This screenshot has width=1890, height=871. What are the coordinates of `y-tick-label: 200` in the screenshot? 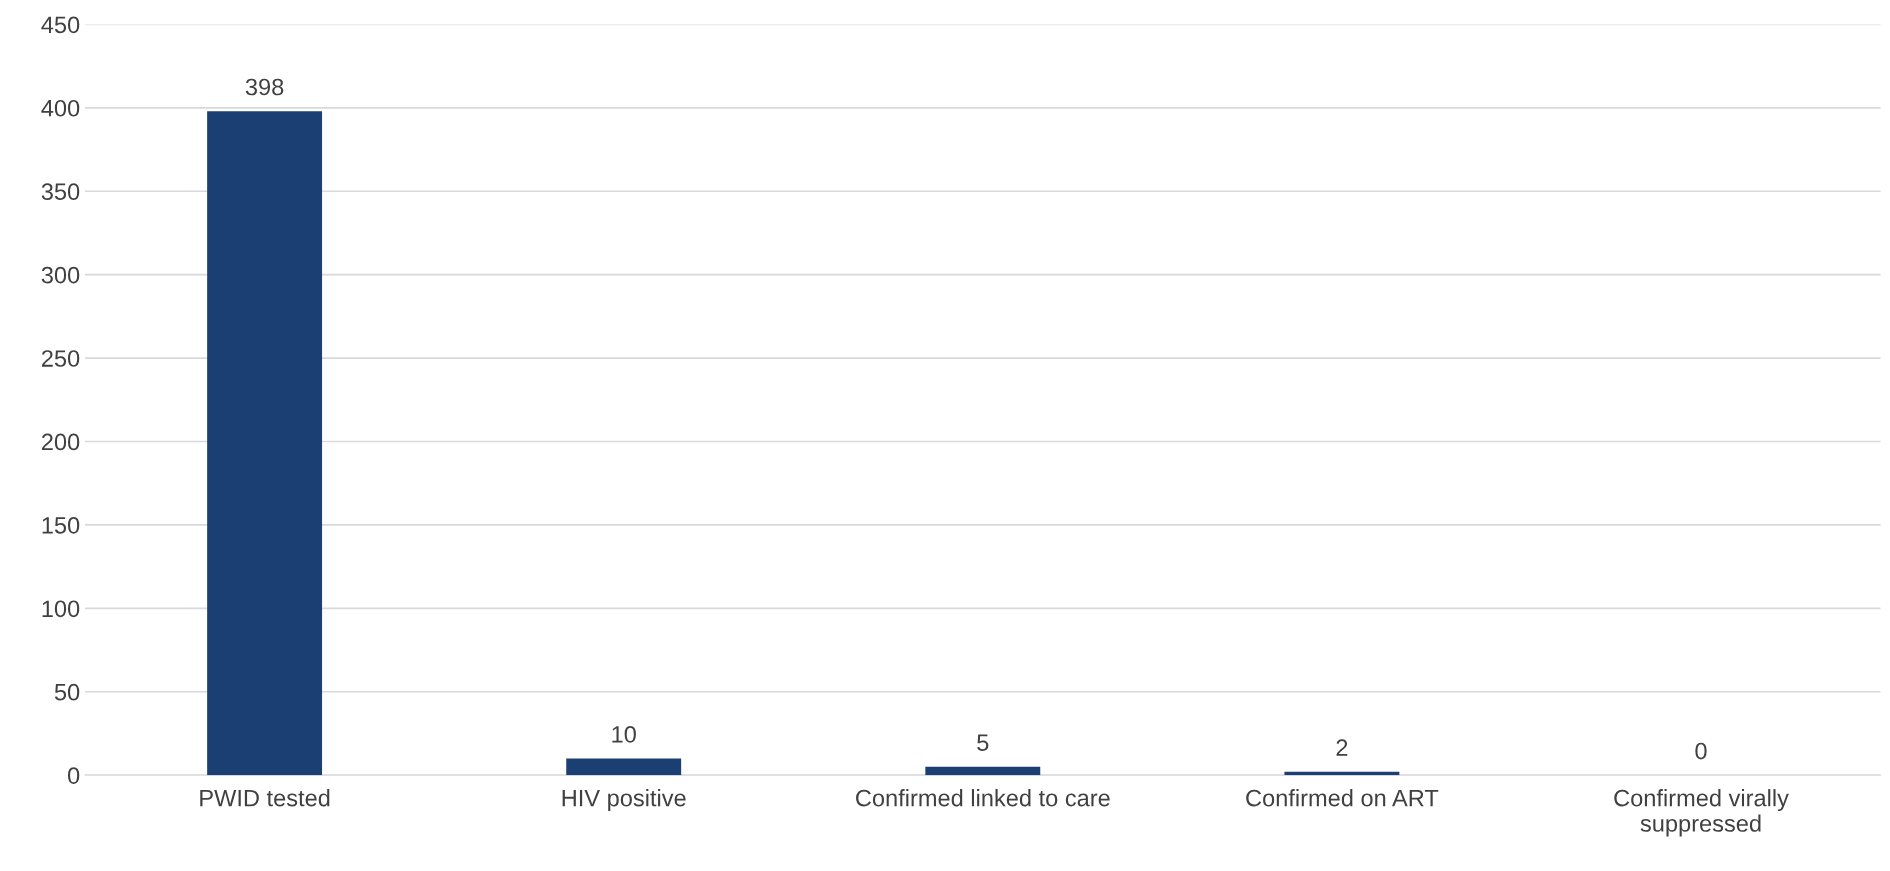 It's located at (60, 442).